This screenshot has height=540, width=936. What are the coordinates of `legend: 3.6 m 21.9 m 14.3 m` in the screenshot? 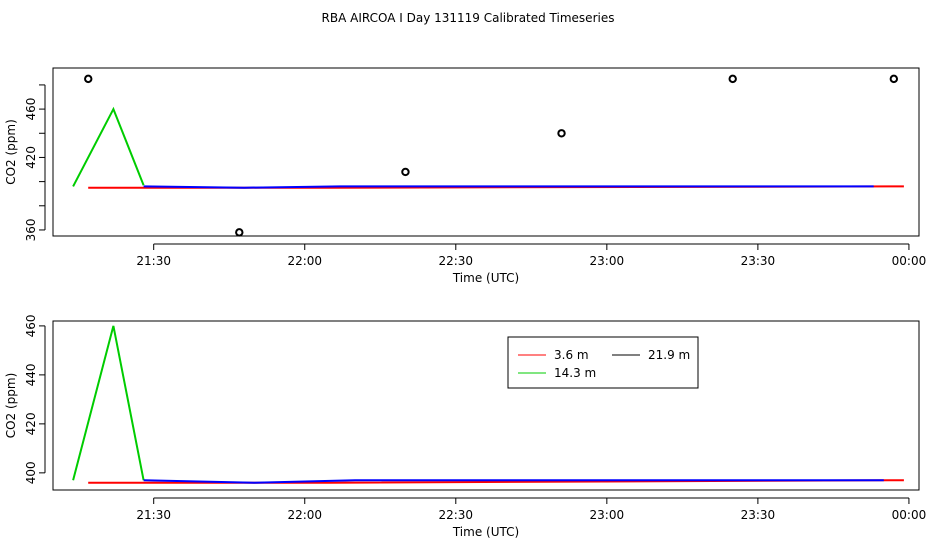 It's located at (603, 362).